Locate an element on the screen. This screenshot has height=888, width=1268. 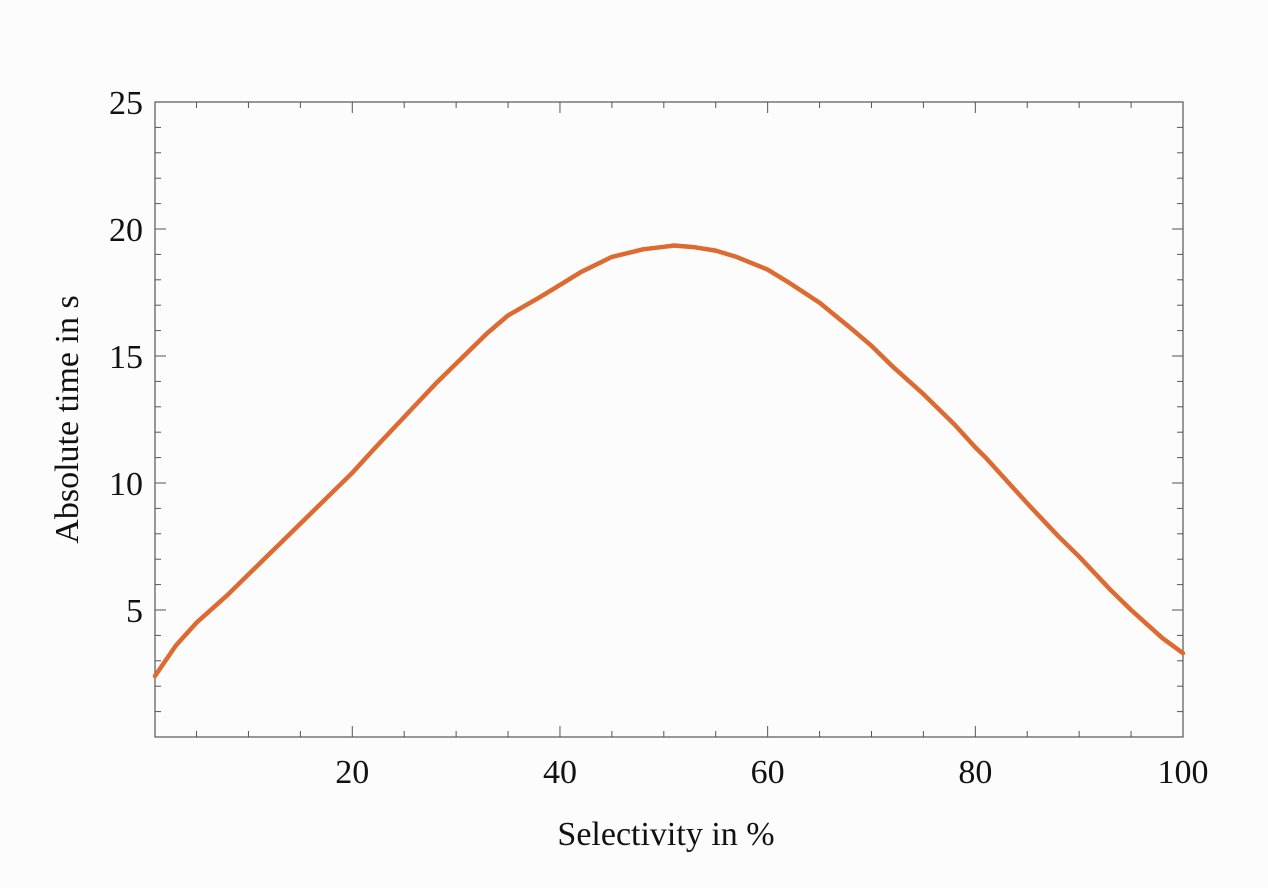
y-tick-label: 15 is located at coordinates (126, 357).